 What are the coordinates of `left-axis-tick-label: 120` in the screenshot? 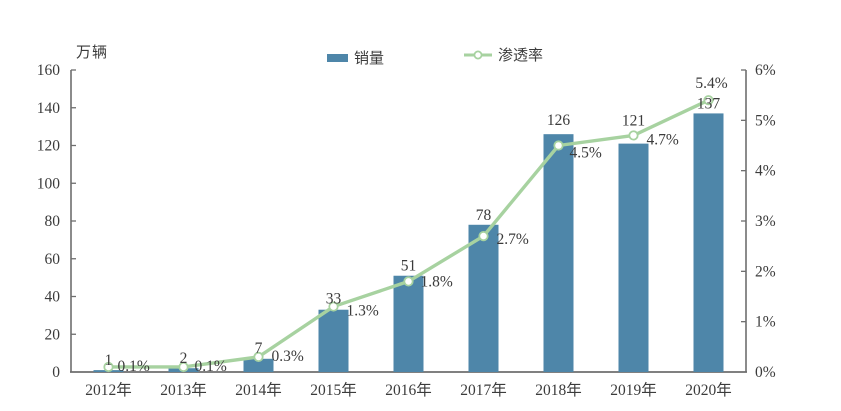 It's located at (49, 146).